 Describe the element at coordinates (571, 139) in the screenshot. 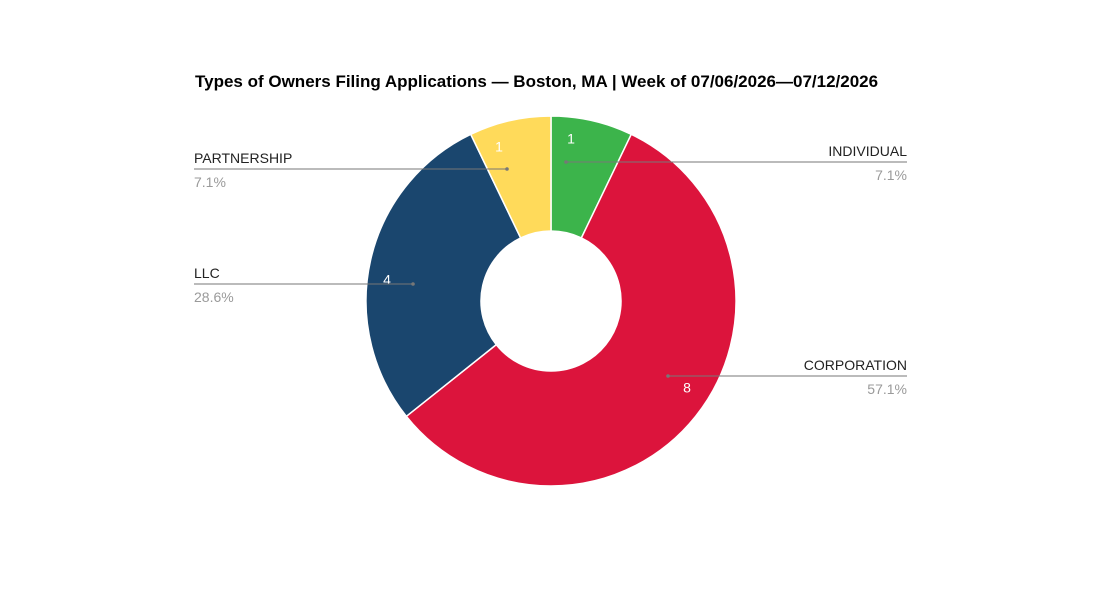

I see `slice-value-individual: 1` at that location.